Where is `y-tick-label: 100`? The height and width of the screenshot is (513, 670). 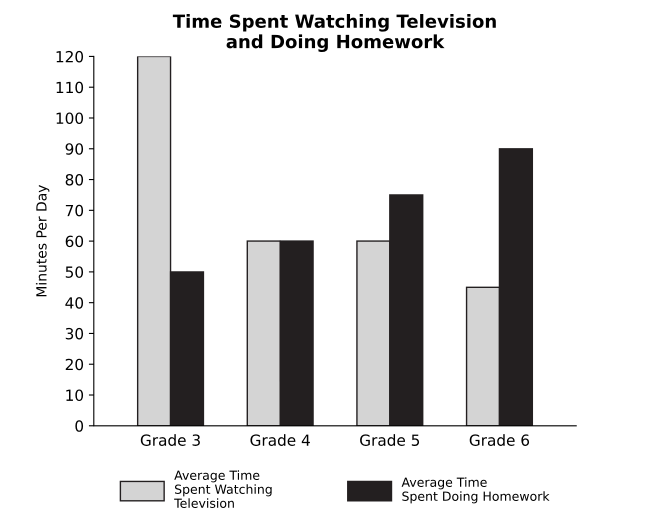 y-tick-label: 100 is located at coordinates (70, 118).